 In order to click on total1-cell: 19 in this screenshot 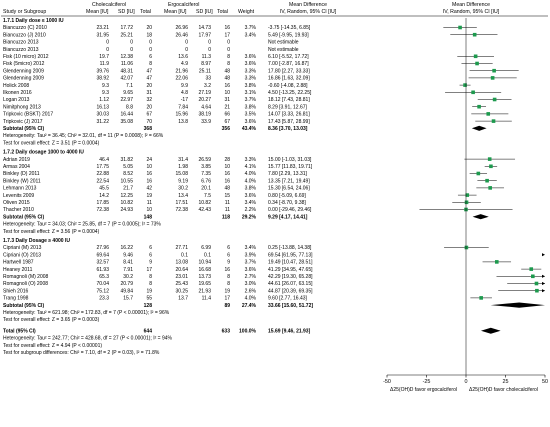, I will do `click(149, 291)`.